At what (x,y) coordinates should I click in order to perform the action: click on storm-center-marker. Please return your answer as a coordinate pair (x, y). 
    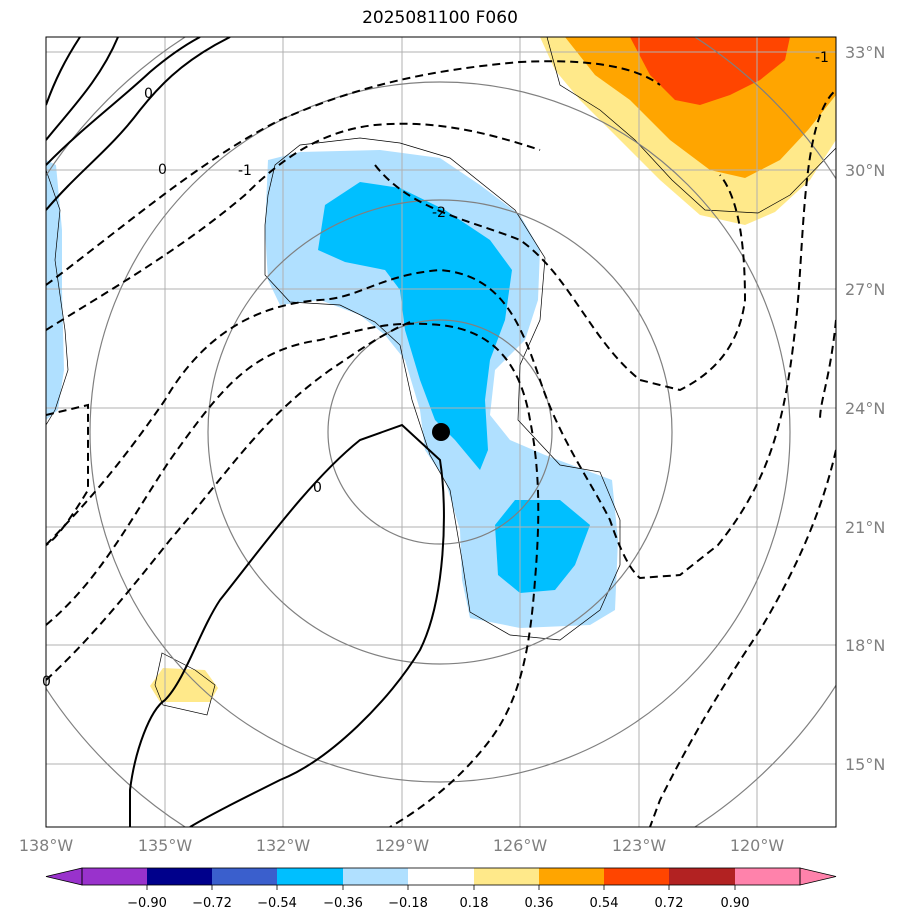
    Looking at the image, I should click on (441, 432).